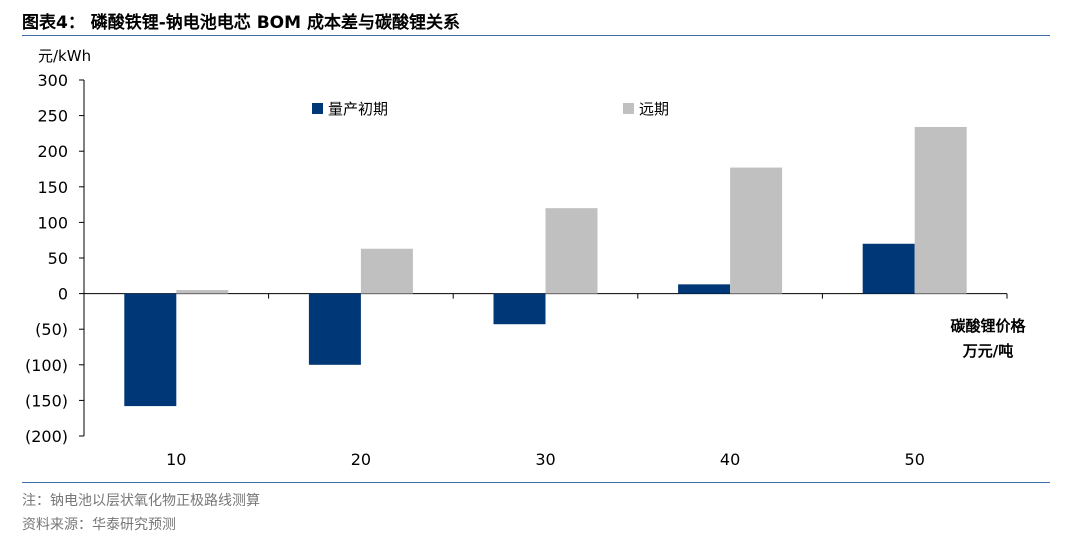 The height and width of the screenshot is (546, 1075). What do you see at coordinates (52, 151) in the screenshot?
I see `y-tick-label: 200` at bounding box center [52, 151].